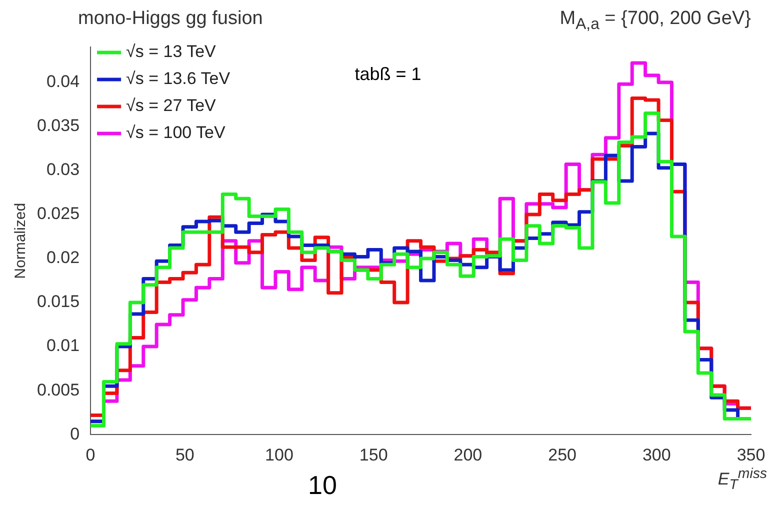  What do you see at coordinates (751, 454) in the screenshot?
I see `x-tick-label: 350` at bounding box center [751, 454].